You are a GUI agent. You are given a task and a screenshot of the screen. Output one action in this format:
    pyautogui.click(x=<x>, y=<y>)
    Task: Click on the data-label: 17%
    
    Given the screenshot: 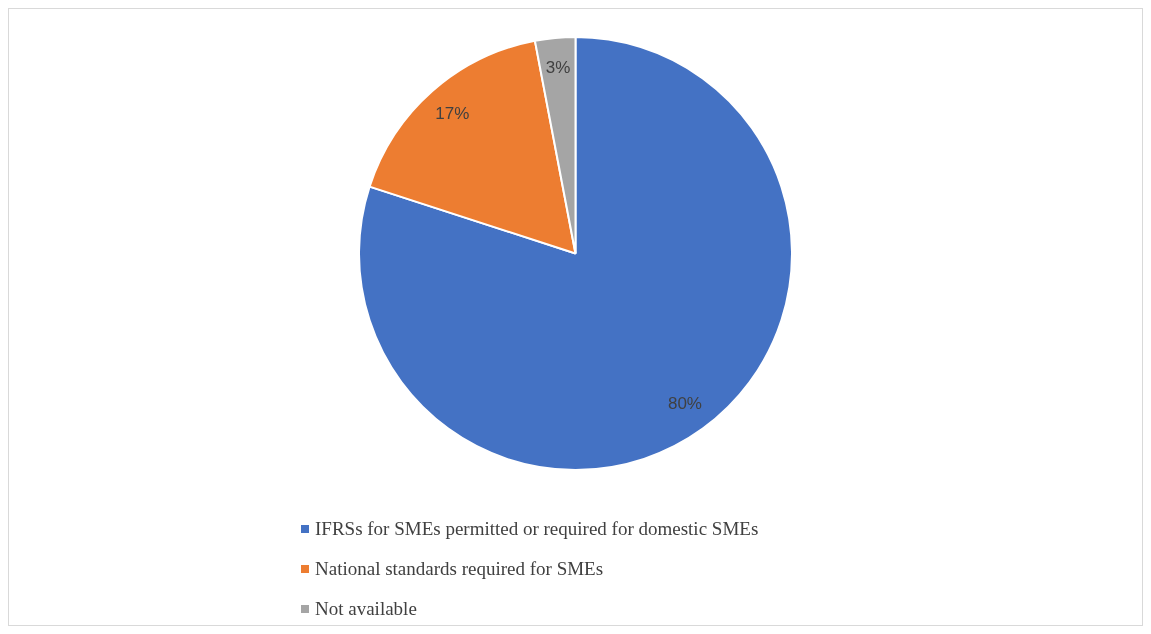 What is the action you would take?
    pyautogui.click(x=452, y=113)
    